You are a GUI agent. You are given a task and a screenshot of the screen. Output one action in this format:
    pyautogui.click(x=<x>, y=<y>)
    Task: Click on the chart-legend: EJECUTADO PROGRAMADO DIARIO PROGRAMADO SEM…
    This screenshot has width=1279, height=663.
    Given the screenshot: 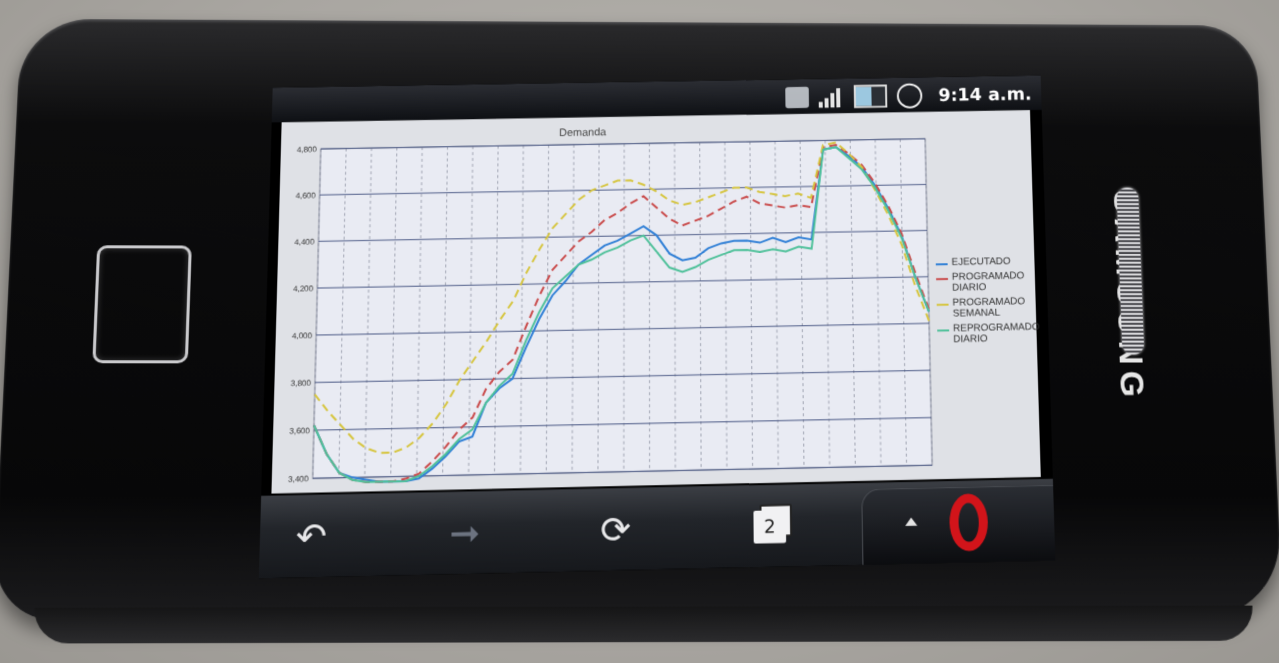 What is the action you would take?
    pyautogui.click(x=987, y=303)
    